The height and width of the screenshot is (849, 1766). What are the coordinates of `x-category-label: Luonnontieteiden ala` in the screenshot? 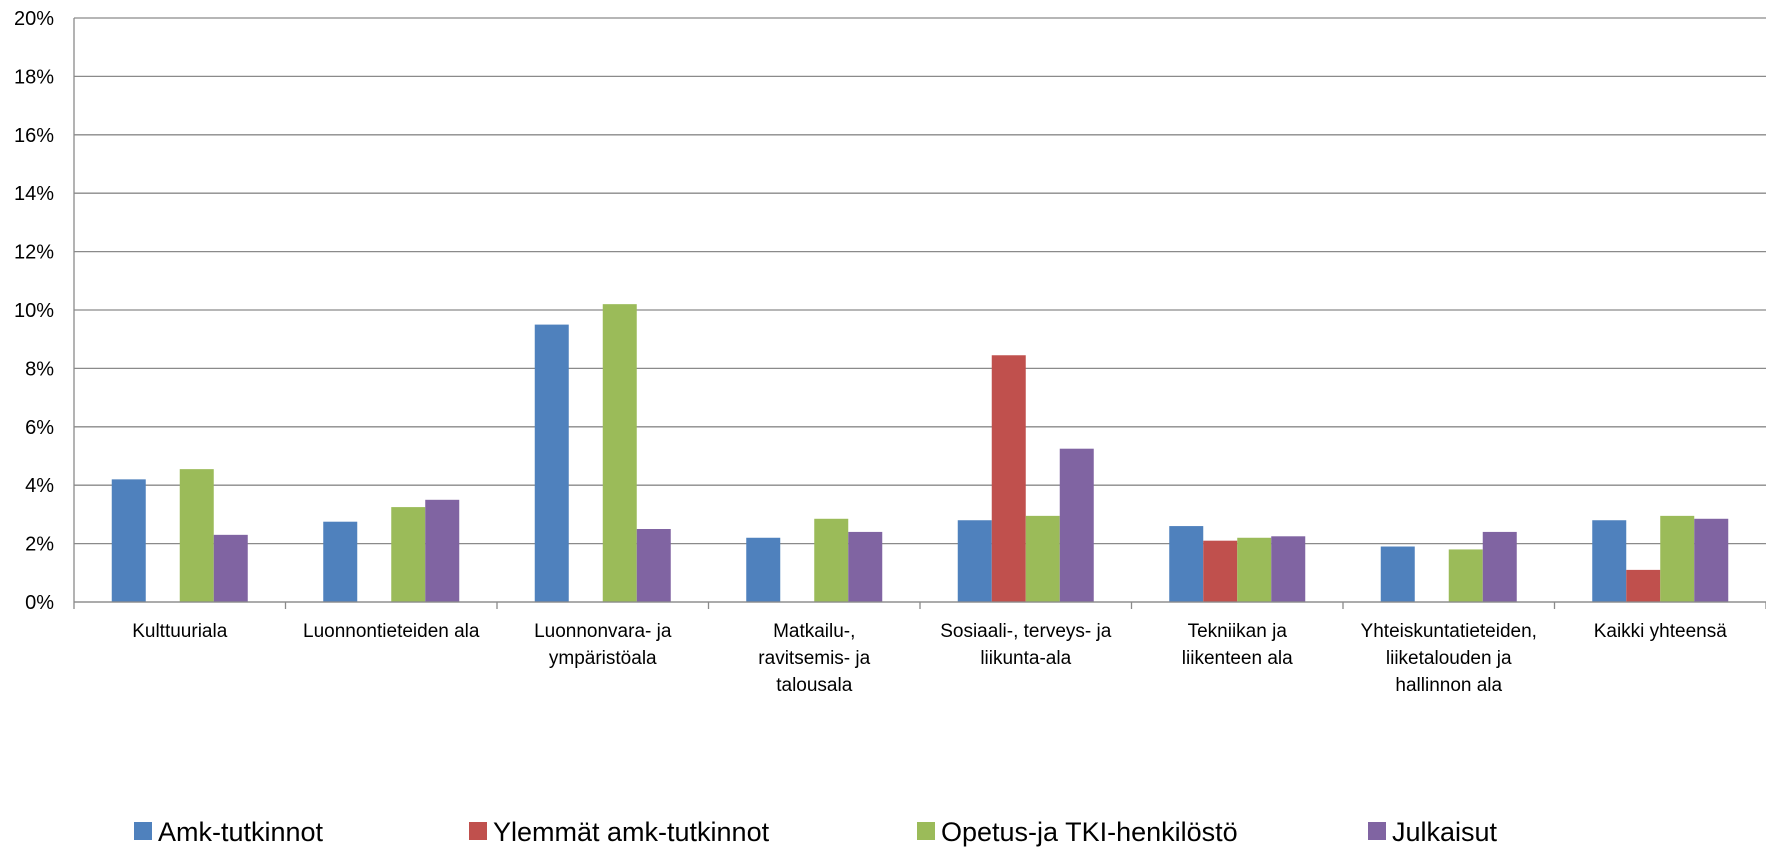 It's located at (391, 631).